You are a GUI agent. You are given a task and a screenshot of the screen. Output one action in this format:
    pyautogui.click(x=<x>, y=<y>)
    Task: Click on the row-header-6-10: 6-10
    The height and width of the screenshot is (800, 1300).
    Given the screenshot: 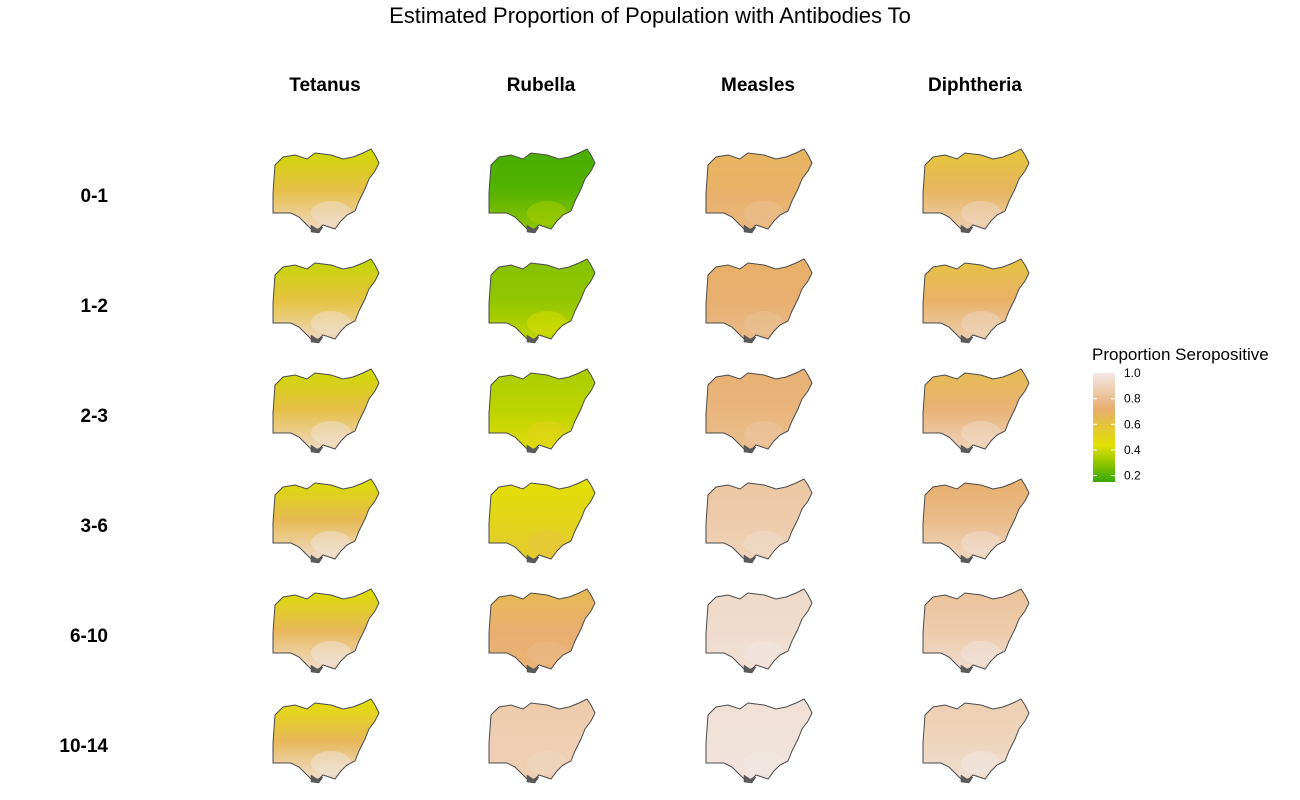 What is the action you would take?
    pyautogui.click(x=89, y=636)
    